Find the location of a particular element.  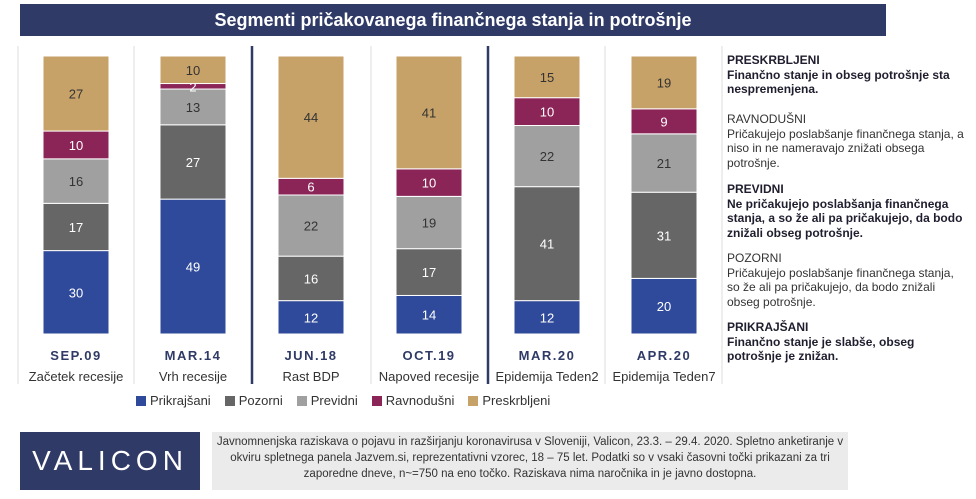

legend-label: Prikrajšani is located at coordinates (180, 400).